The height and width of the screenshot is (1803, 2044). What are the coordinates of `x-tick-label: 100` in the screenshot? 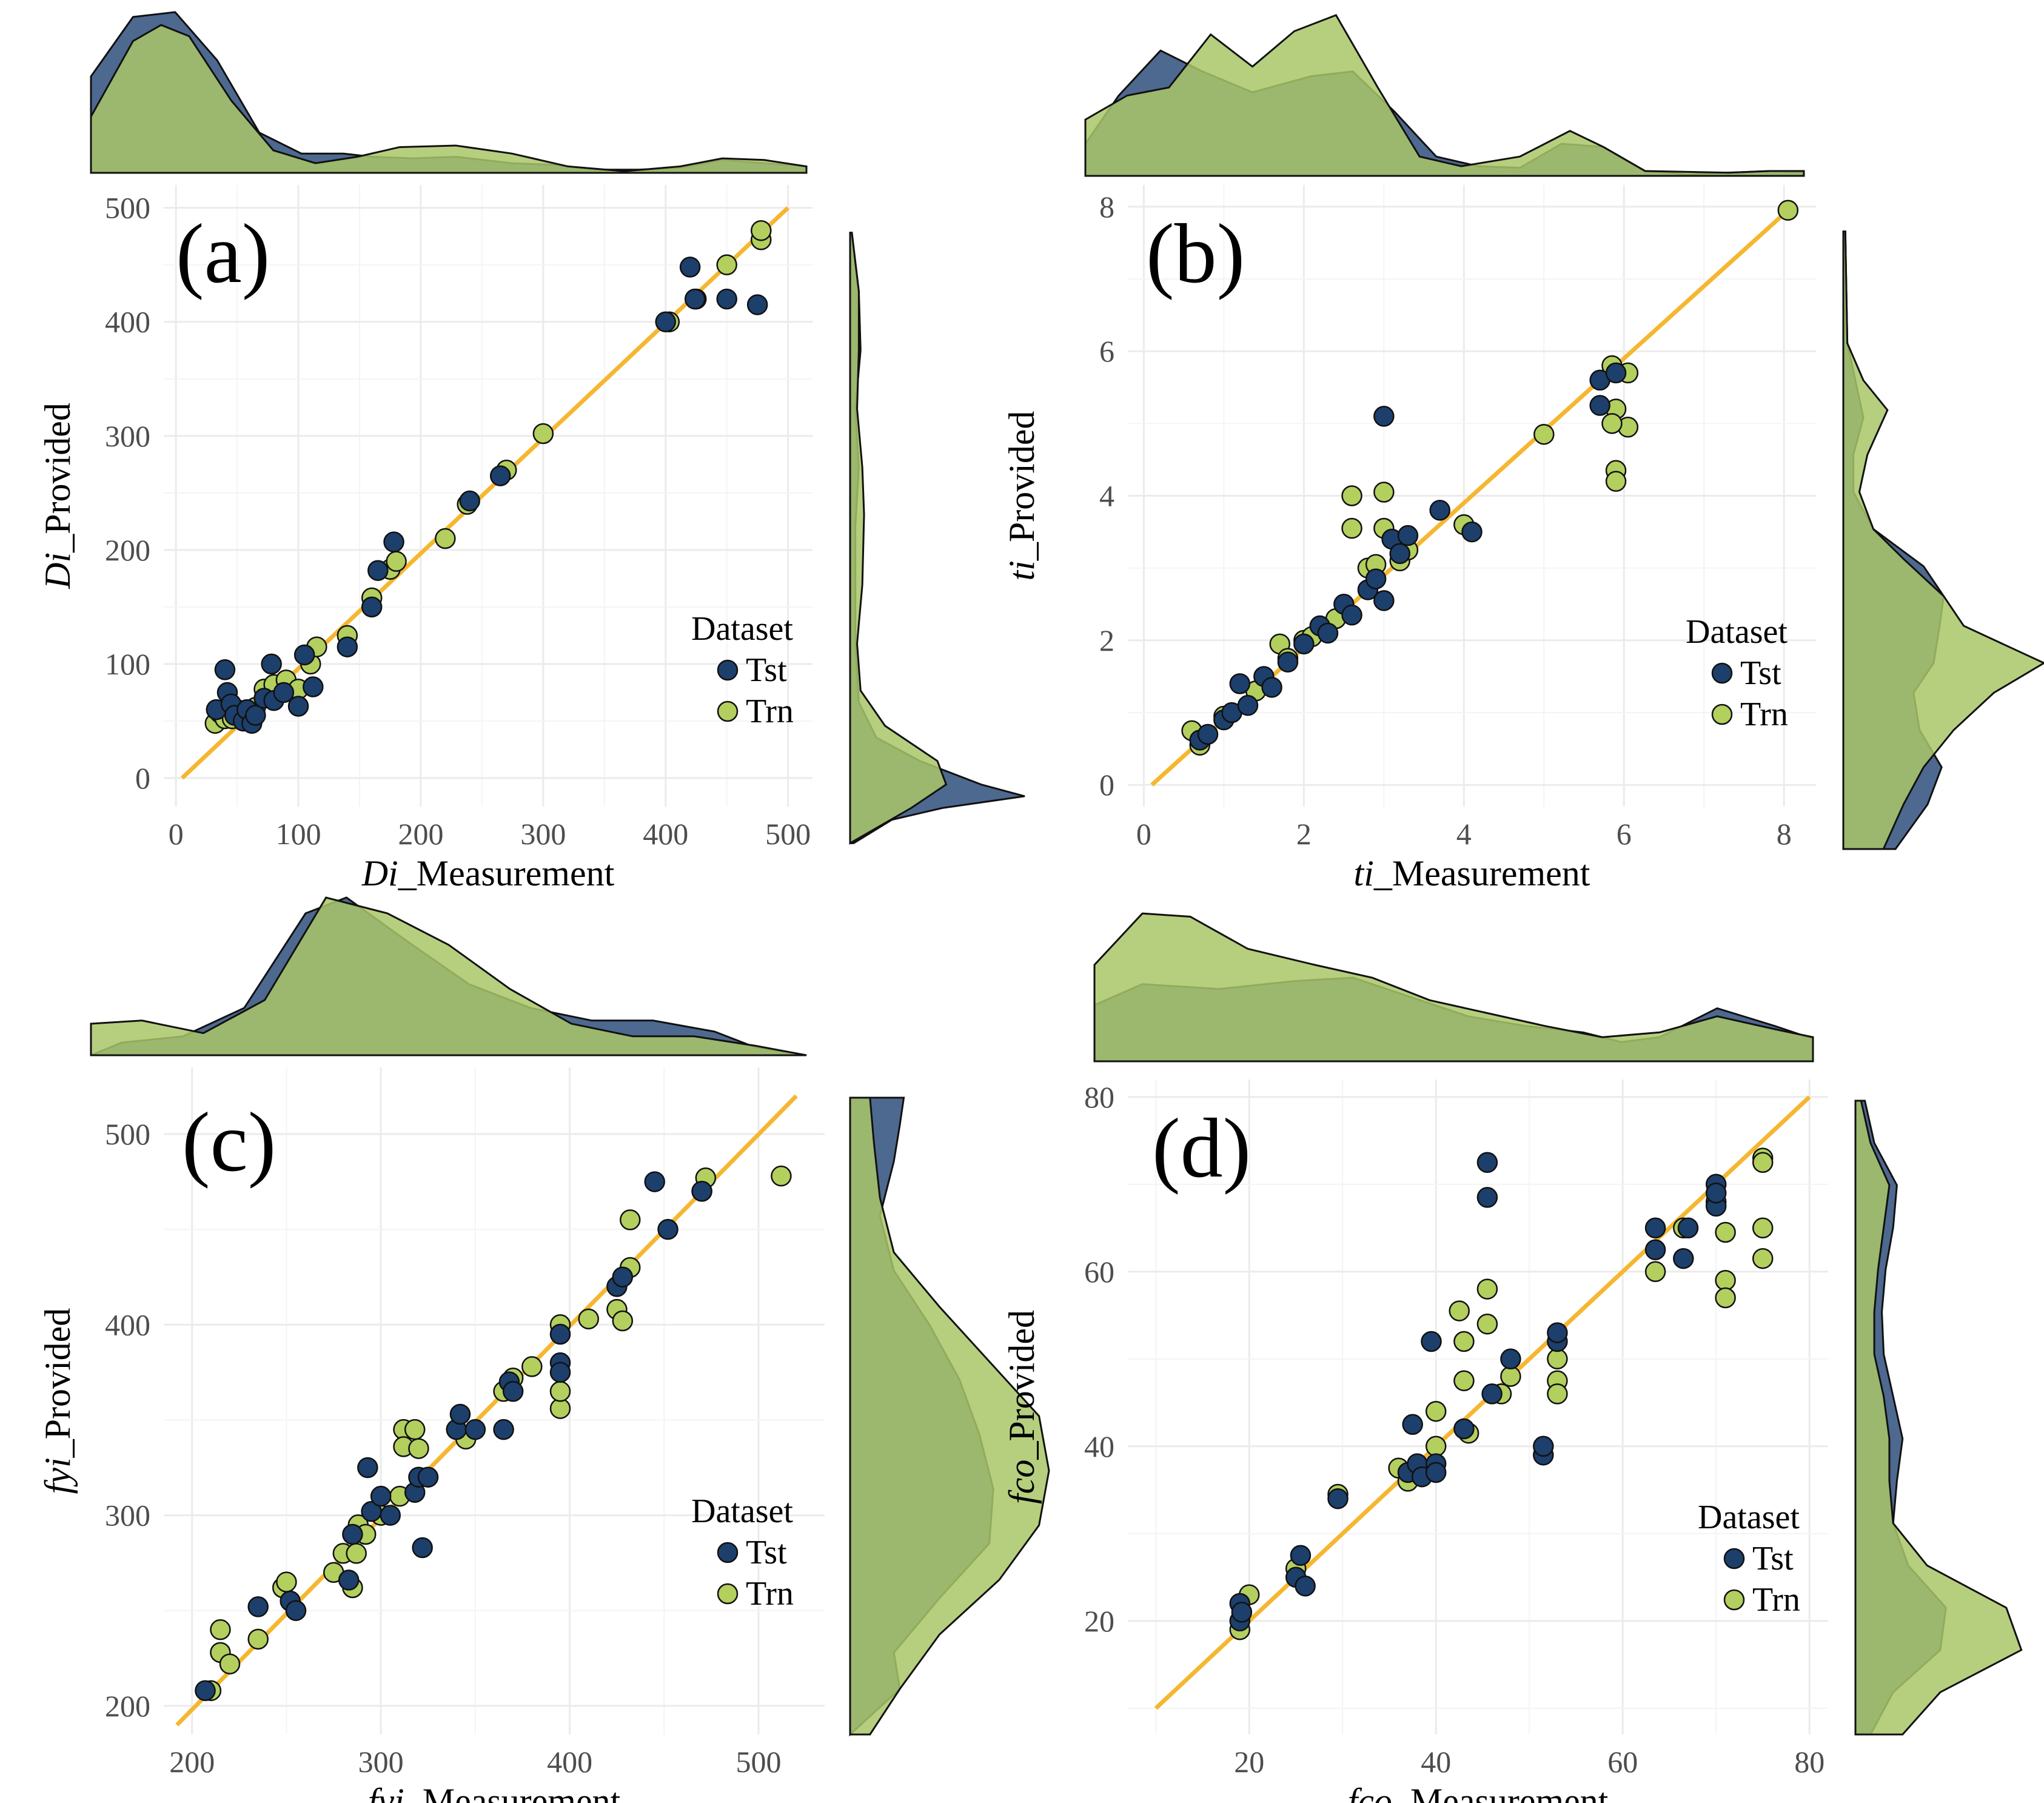 It's located at (298, 834).